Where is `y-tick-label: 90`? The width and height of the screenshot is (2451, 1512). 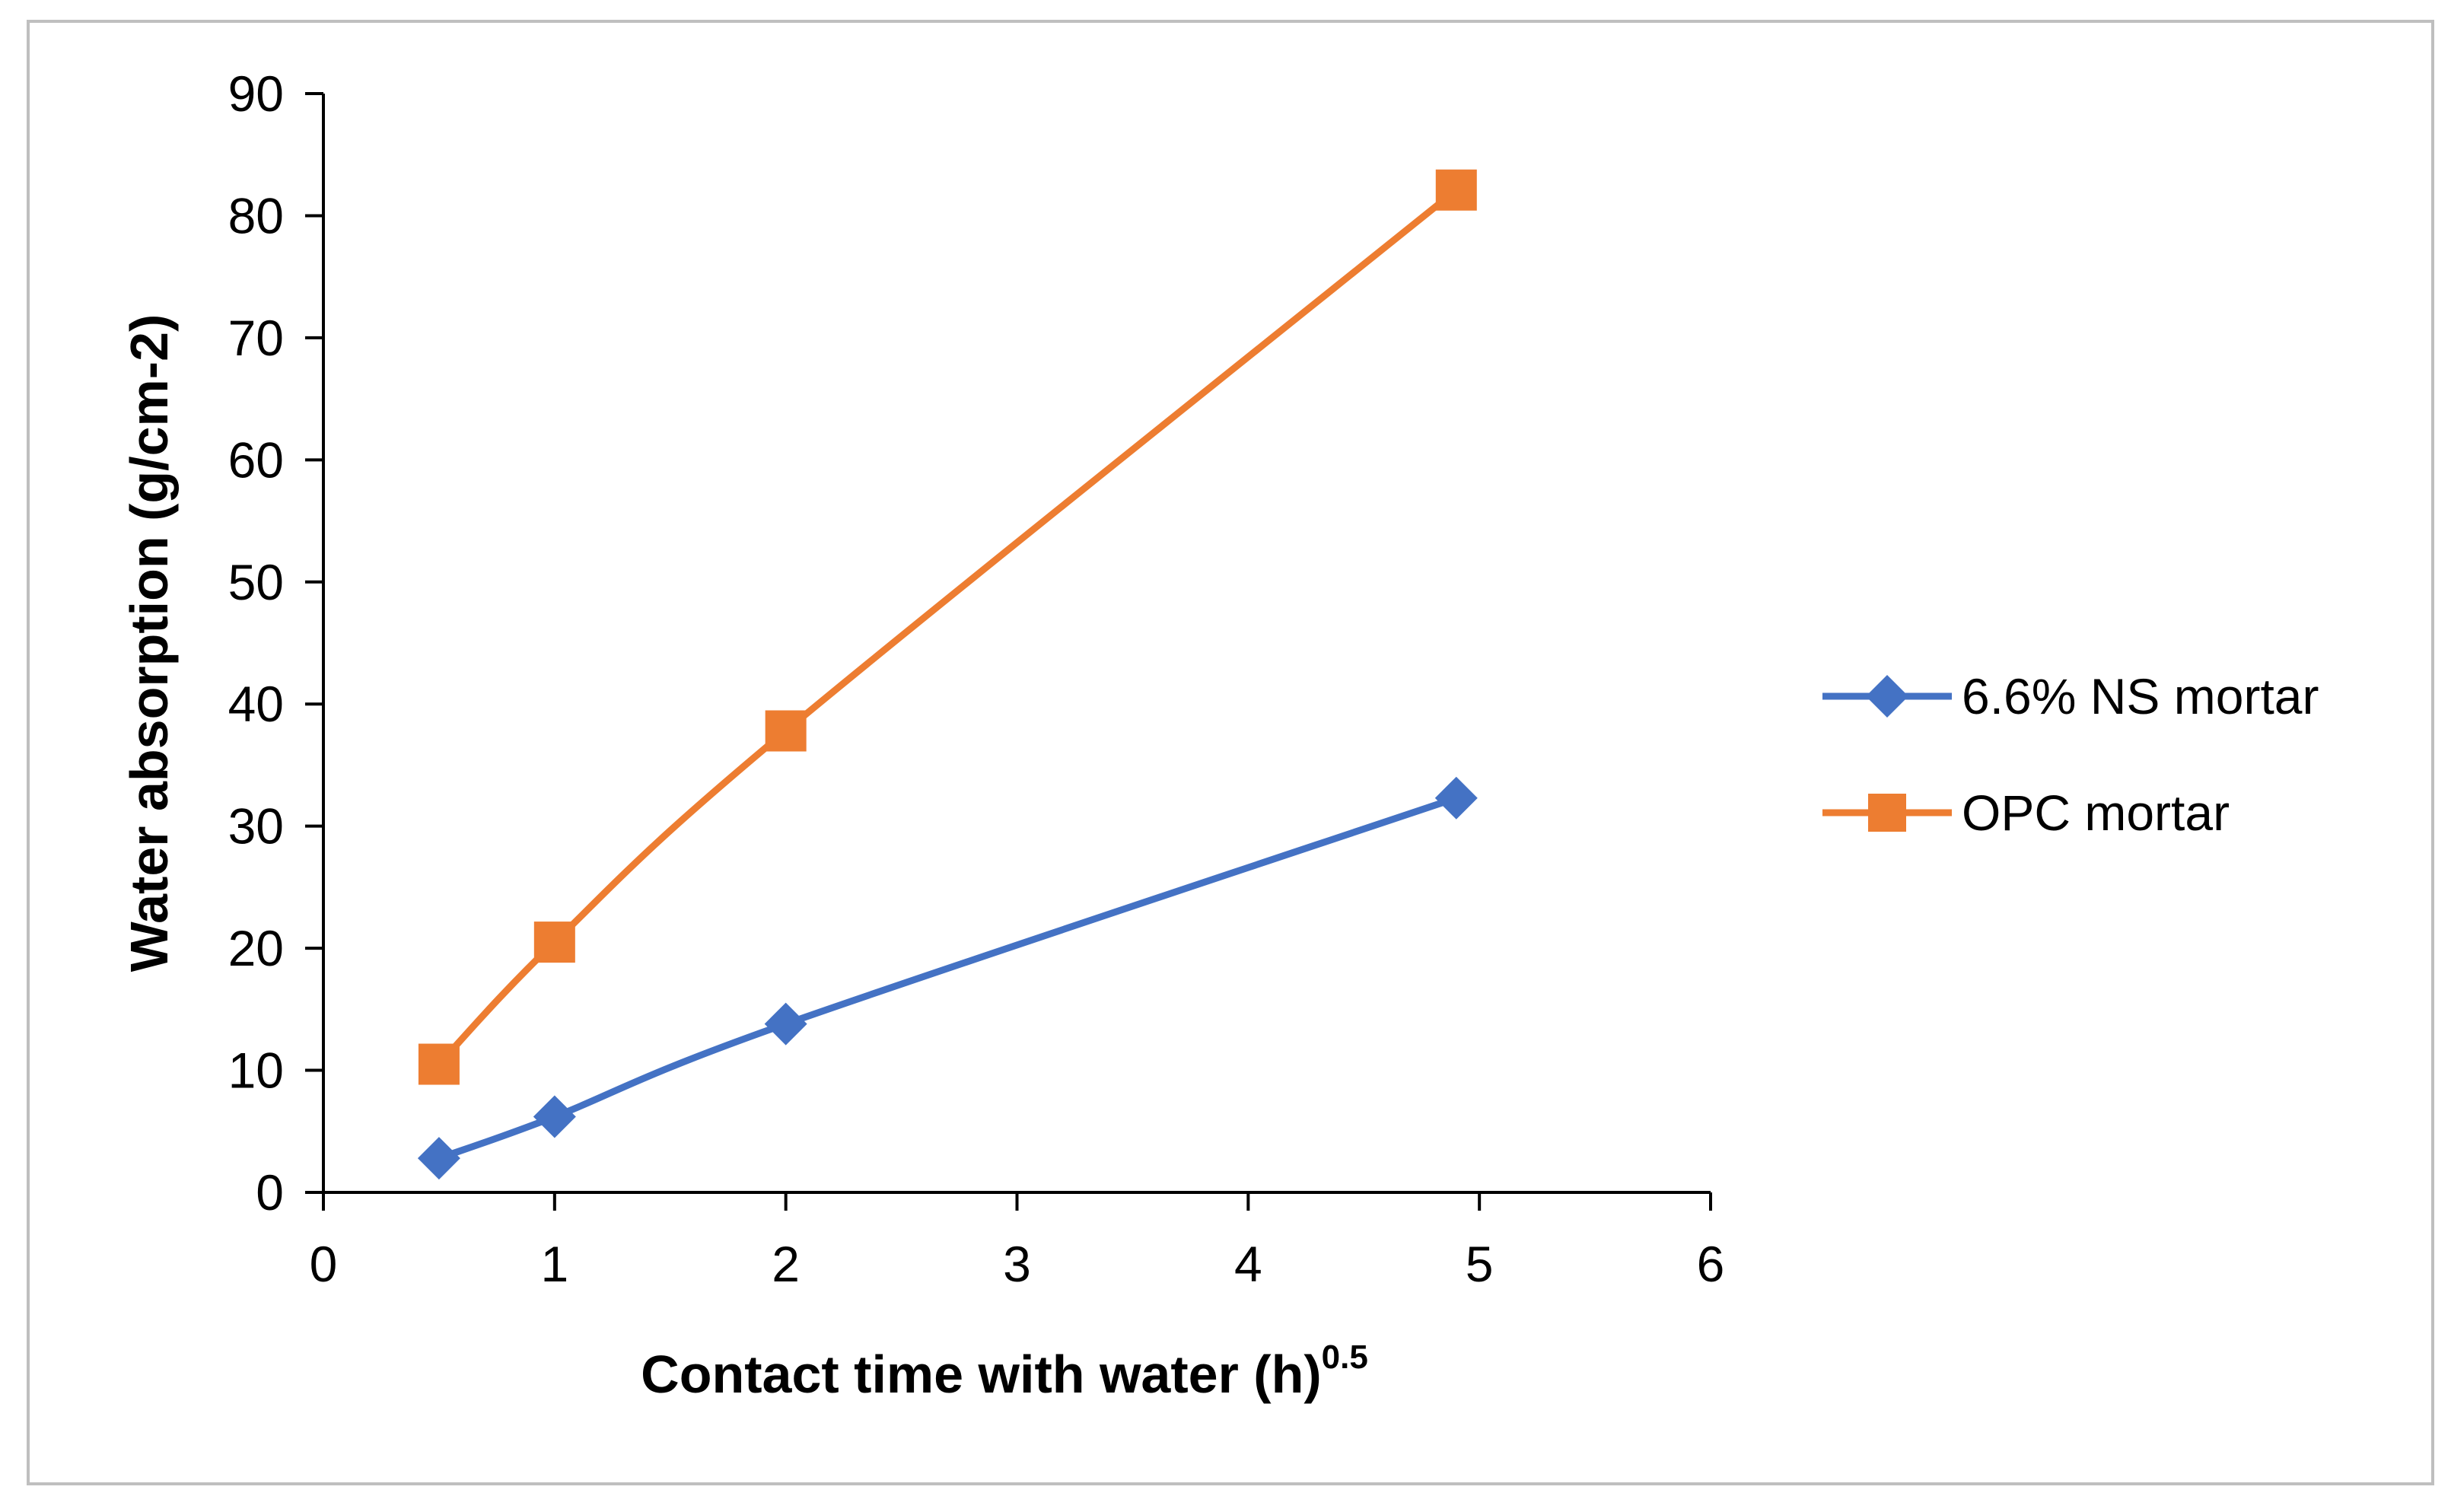
y-tick-label: 90 is located at coordinates (256, 93).